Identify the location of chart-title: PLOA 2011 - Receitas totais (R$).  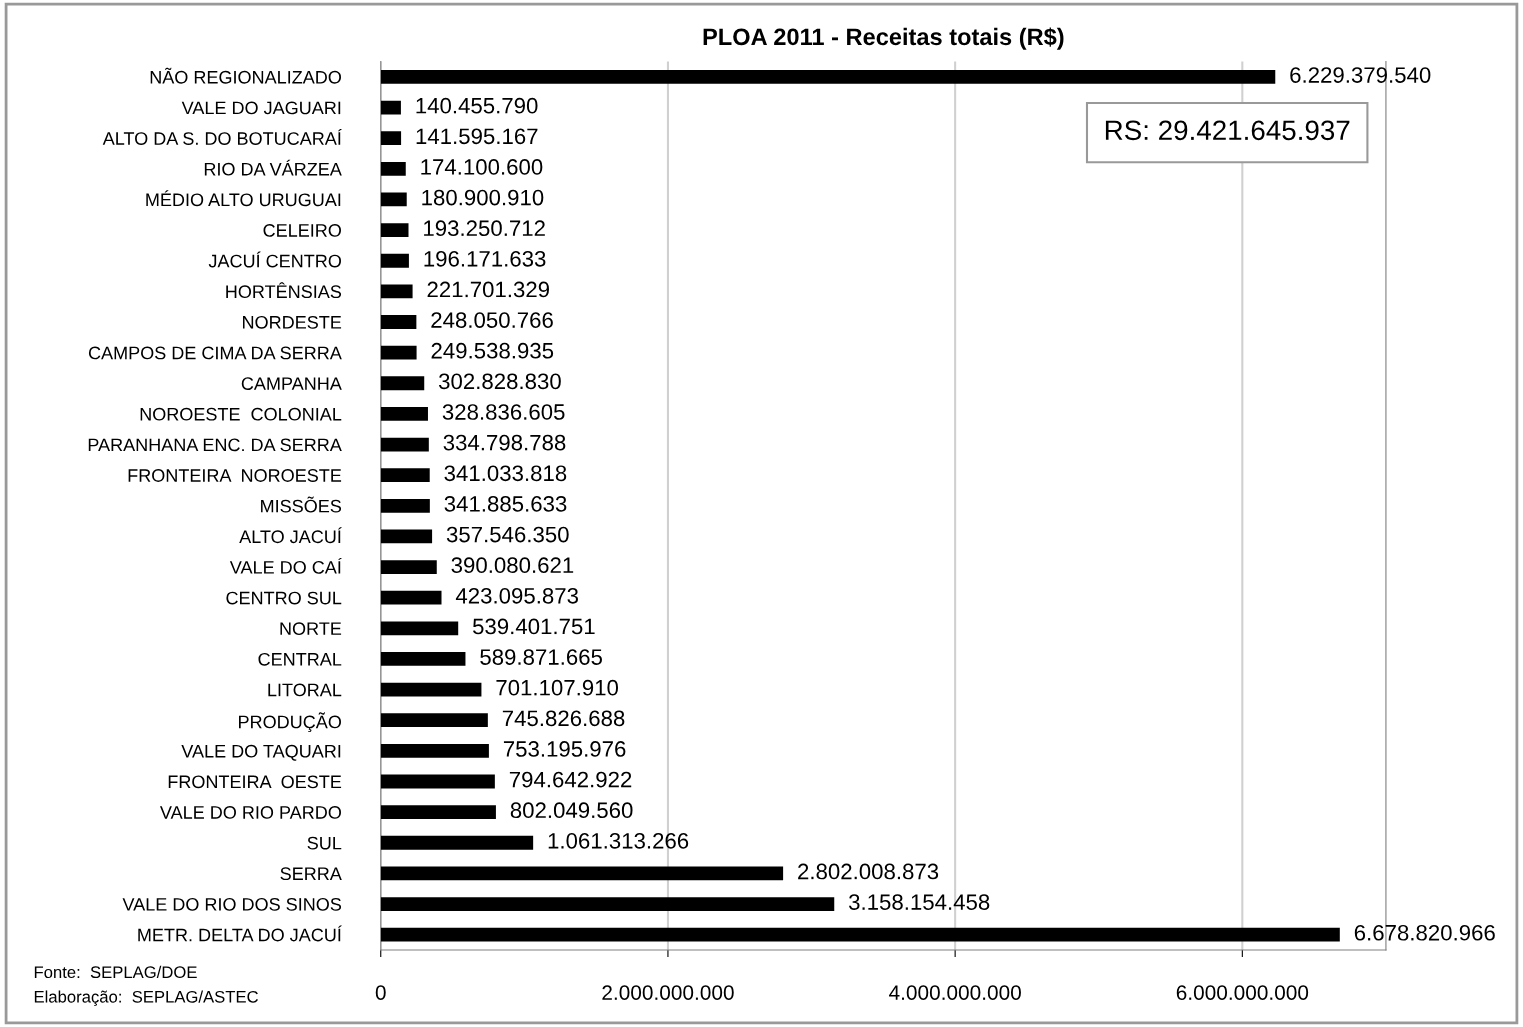
(883, 38).